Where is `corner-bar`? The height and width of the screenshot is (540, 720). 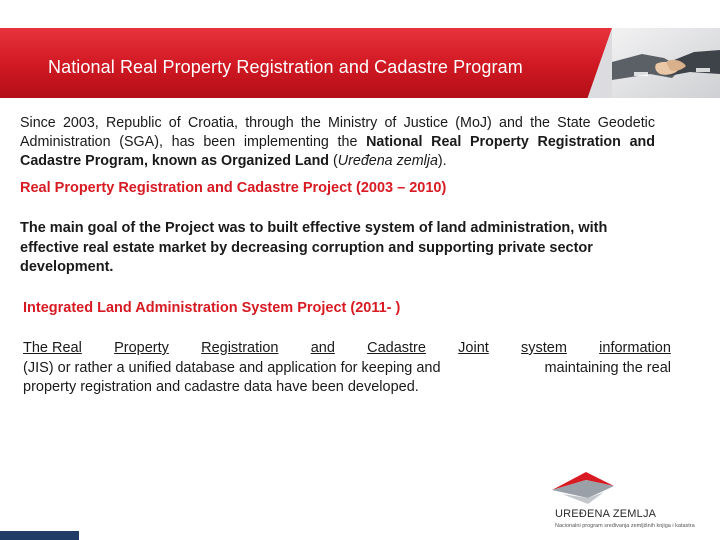
corner-bar is located at coordinates (39, 535).